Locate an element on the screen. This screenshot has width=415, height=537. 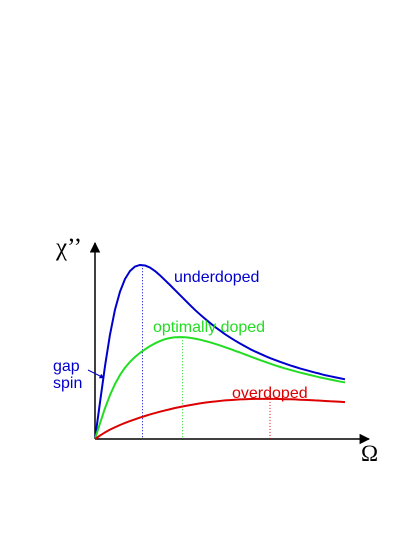
annotation-spin: spin is located at coordinates (67, 383).